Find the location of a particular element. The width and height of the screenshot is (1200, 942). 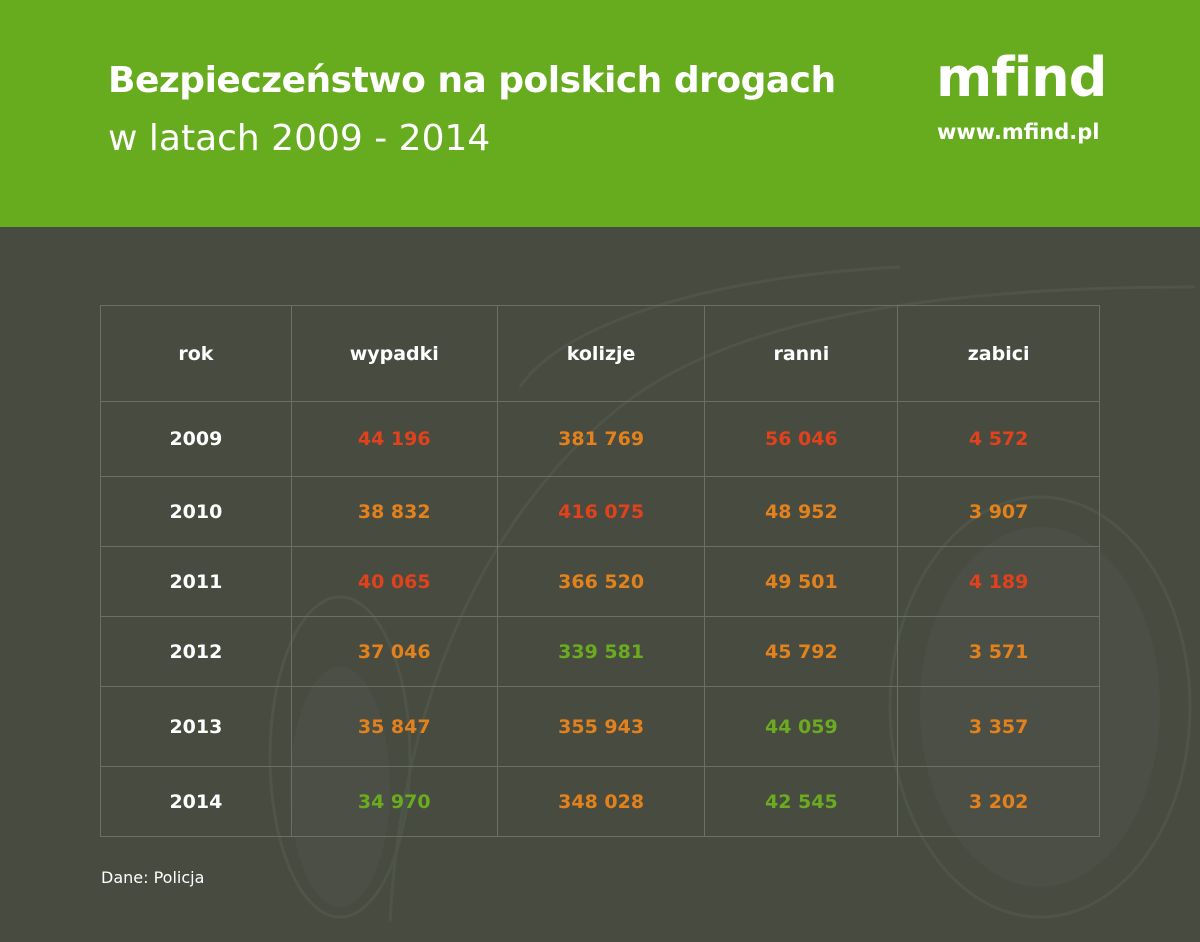

mfind-logo: mfind is located at coordinates (1021, 77).